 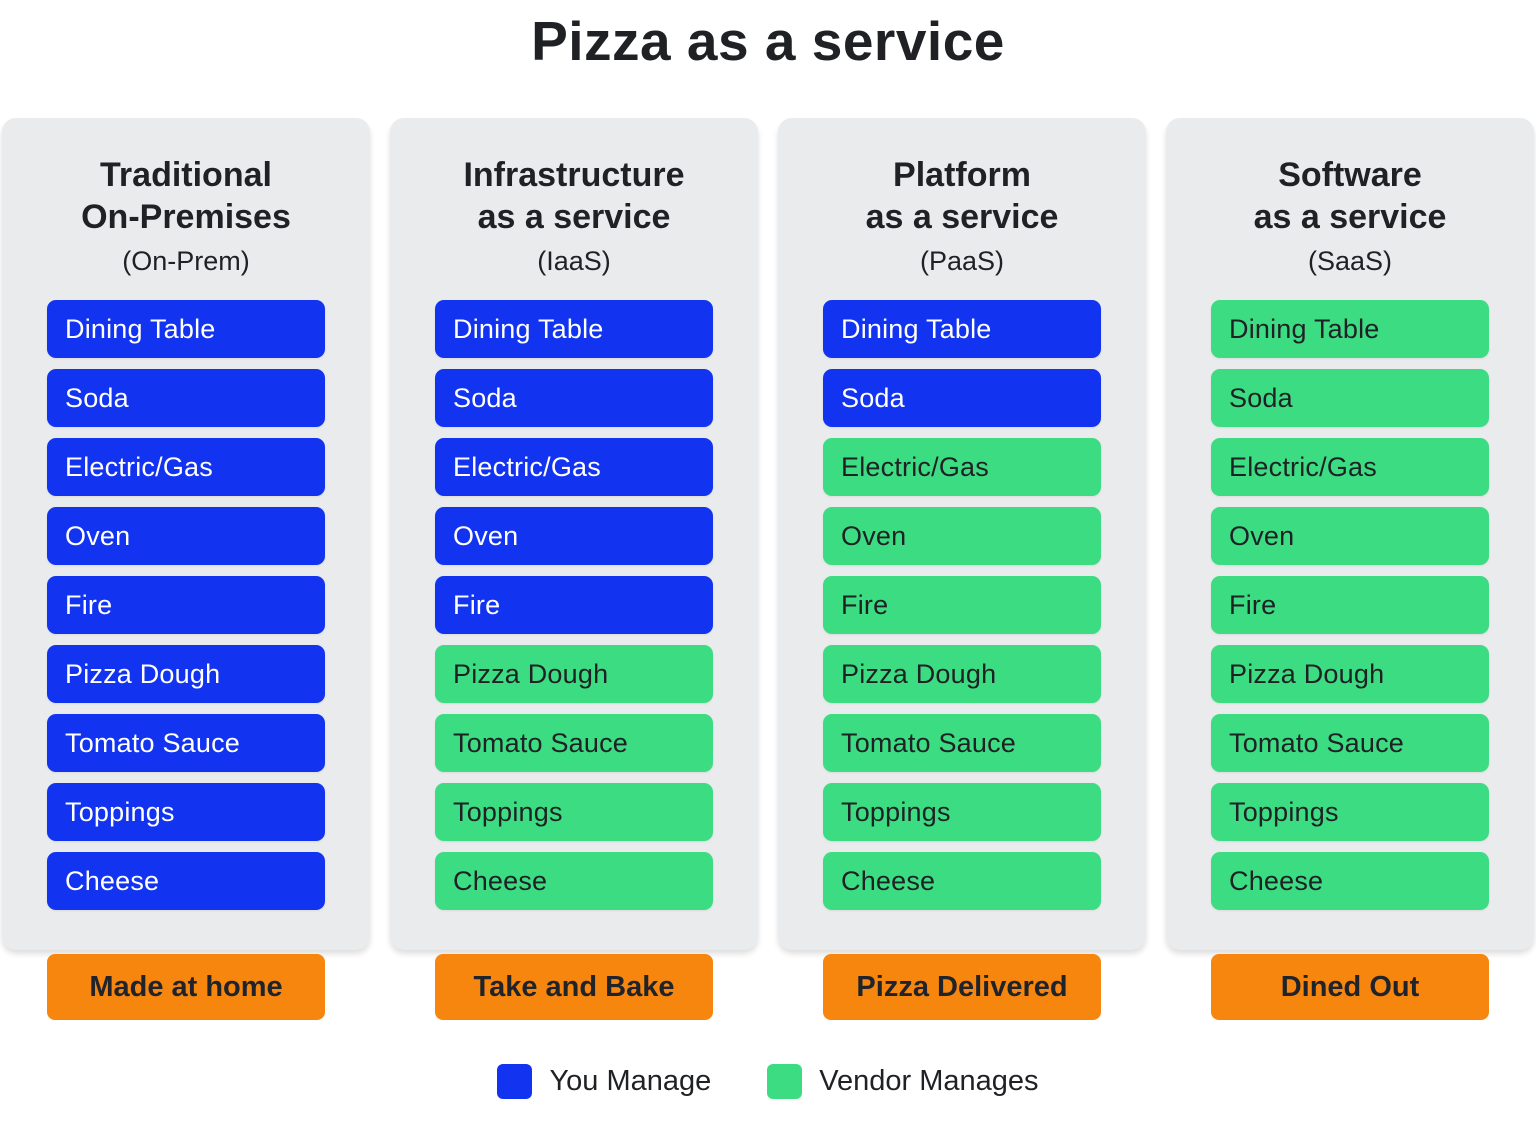 I want to click on column-heading: Traditional On-Premises, so click(x=186, y=196).